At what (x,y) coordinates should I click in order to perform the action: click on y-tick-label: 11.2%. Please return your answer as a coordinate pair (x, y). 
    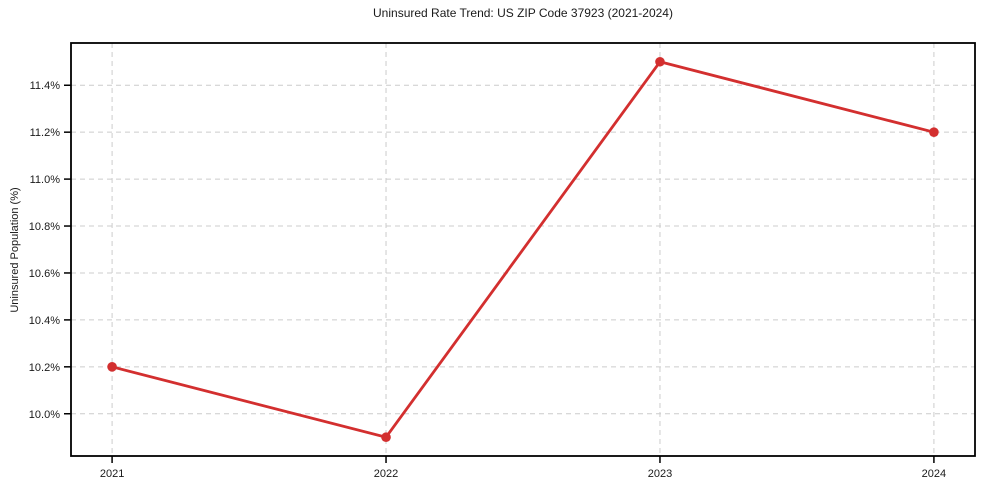
    Looking at the image, I should click on (45, 133).